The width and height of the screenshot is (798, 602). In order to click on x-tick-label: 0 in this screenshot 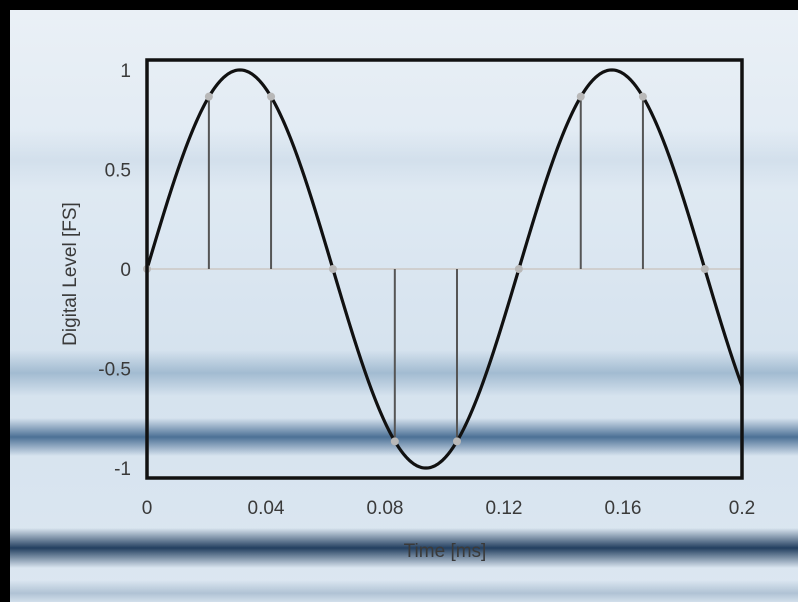, I will do `click(147, 508)`.